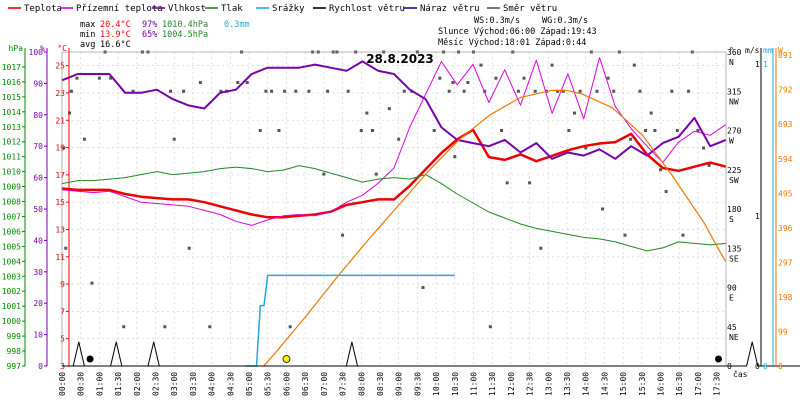 Image resolution: width=800 pixels, height=404 pixels. Describe the element at coordinates (623, 384) in the screenshot. I see `x-tick-30: 15:00` at that location.